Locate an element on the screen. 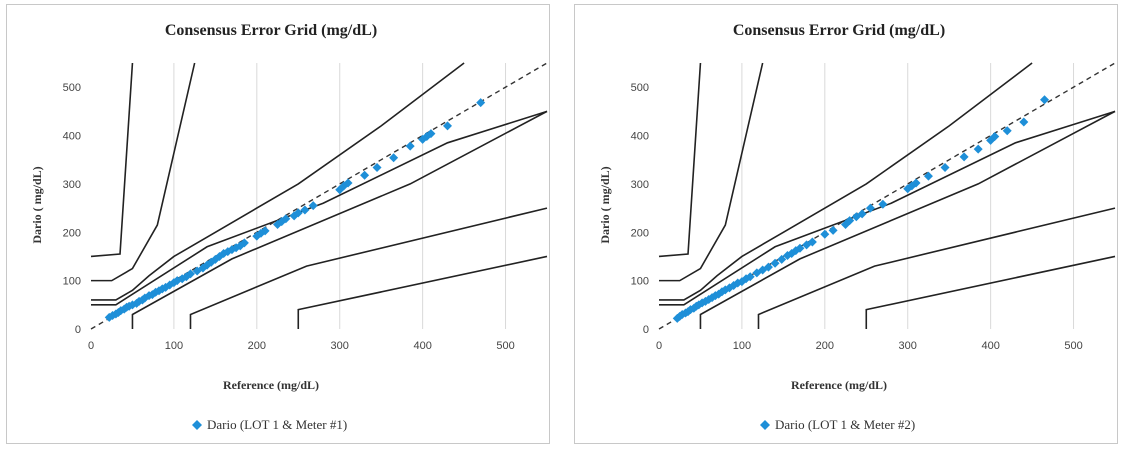 This screenshot has width=1123, height=449. y-tick-label: 100 is located at coordinates (72, 282).